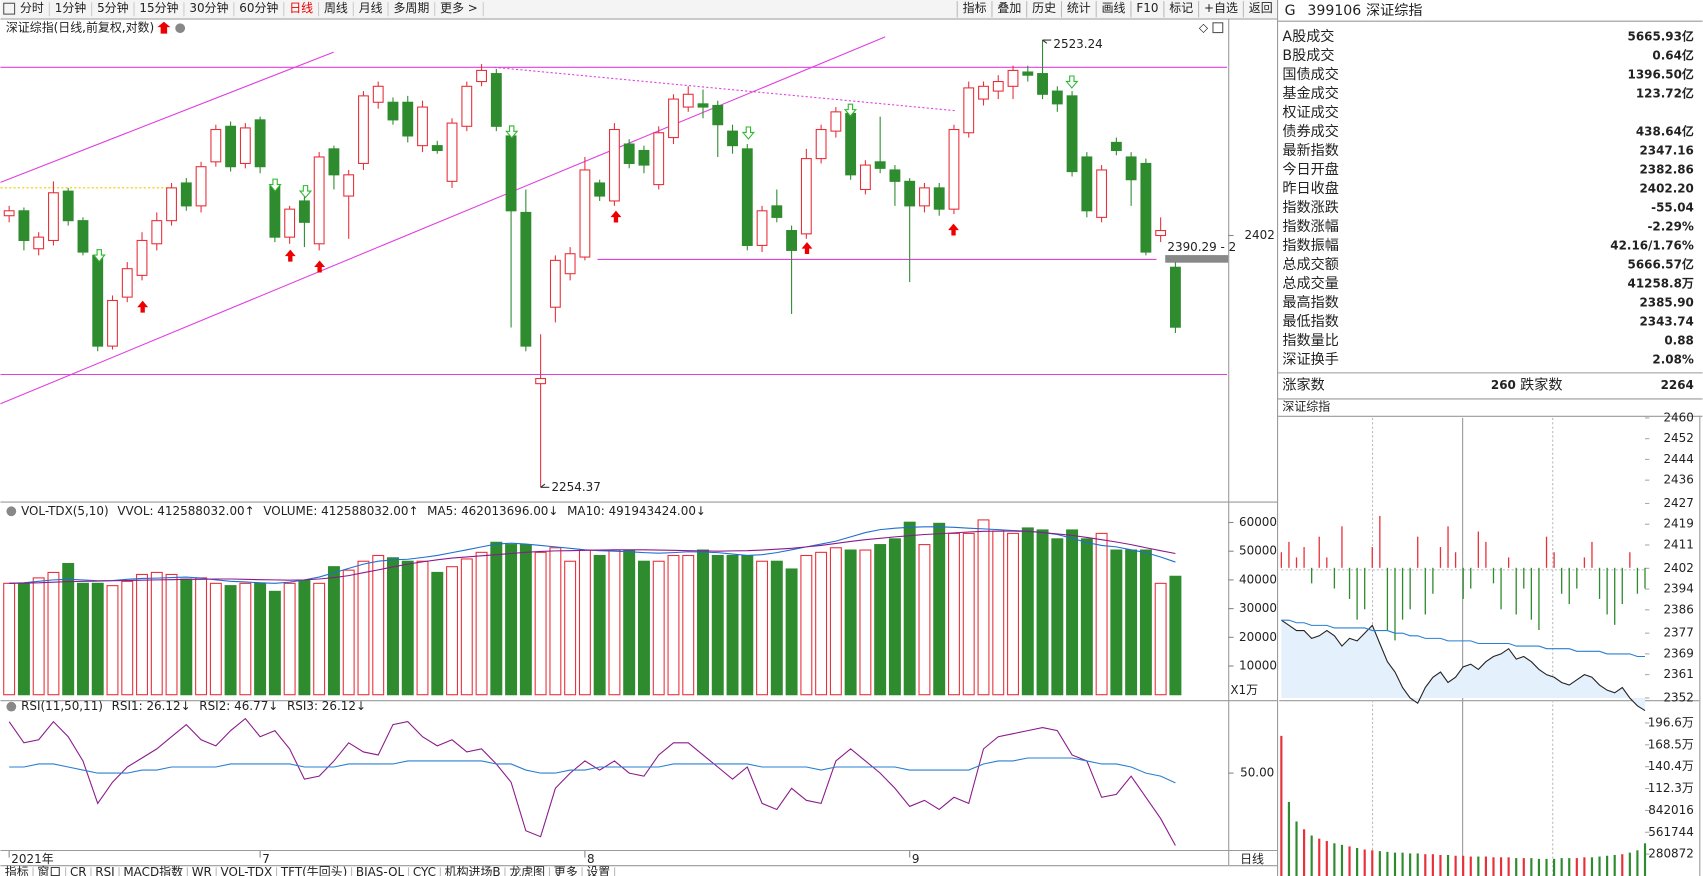  What do you see at coordinates (202, 870) in the screenshot?
I see `bottom-tab: WR` at bounding box center [202, 870].